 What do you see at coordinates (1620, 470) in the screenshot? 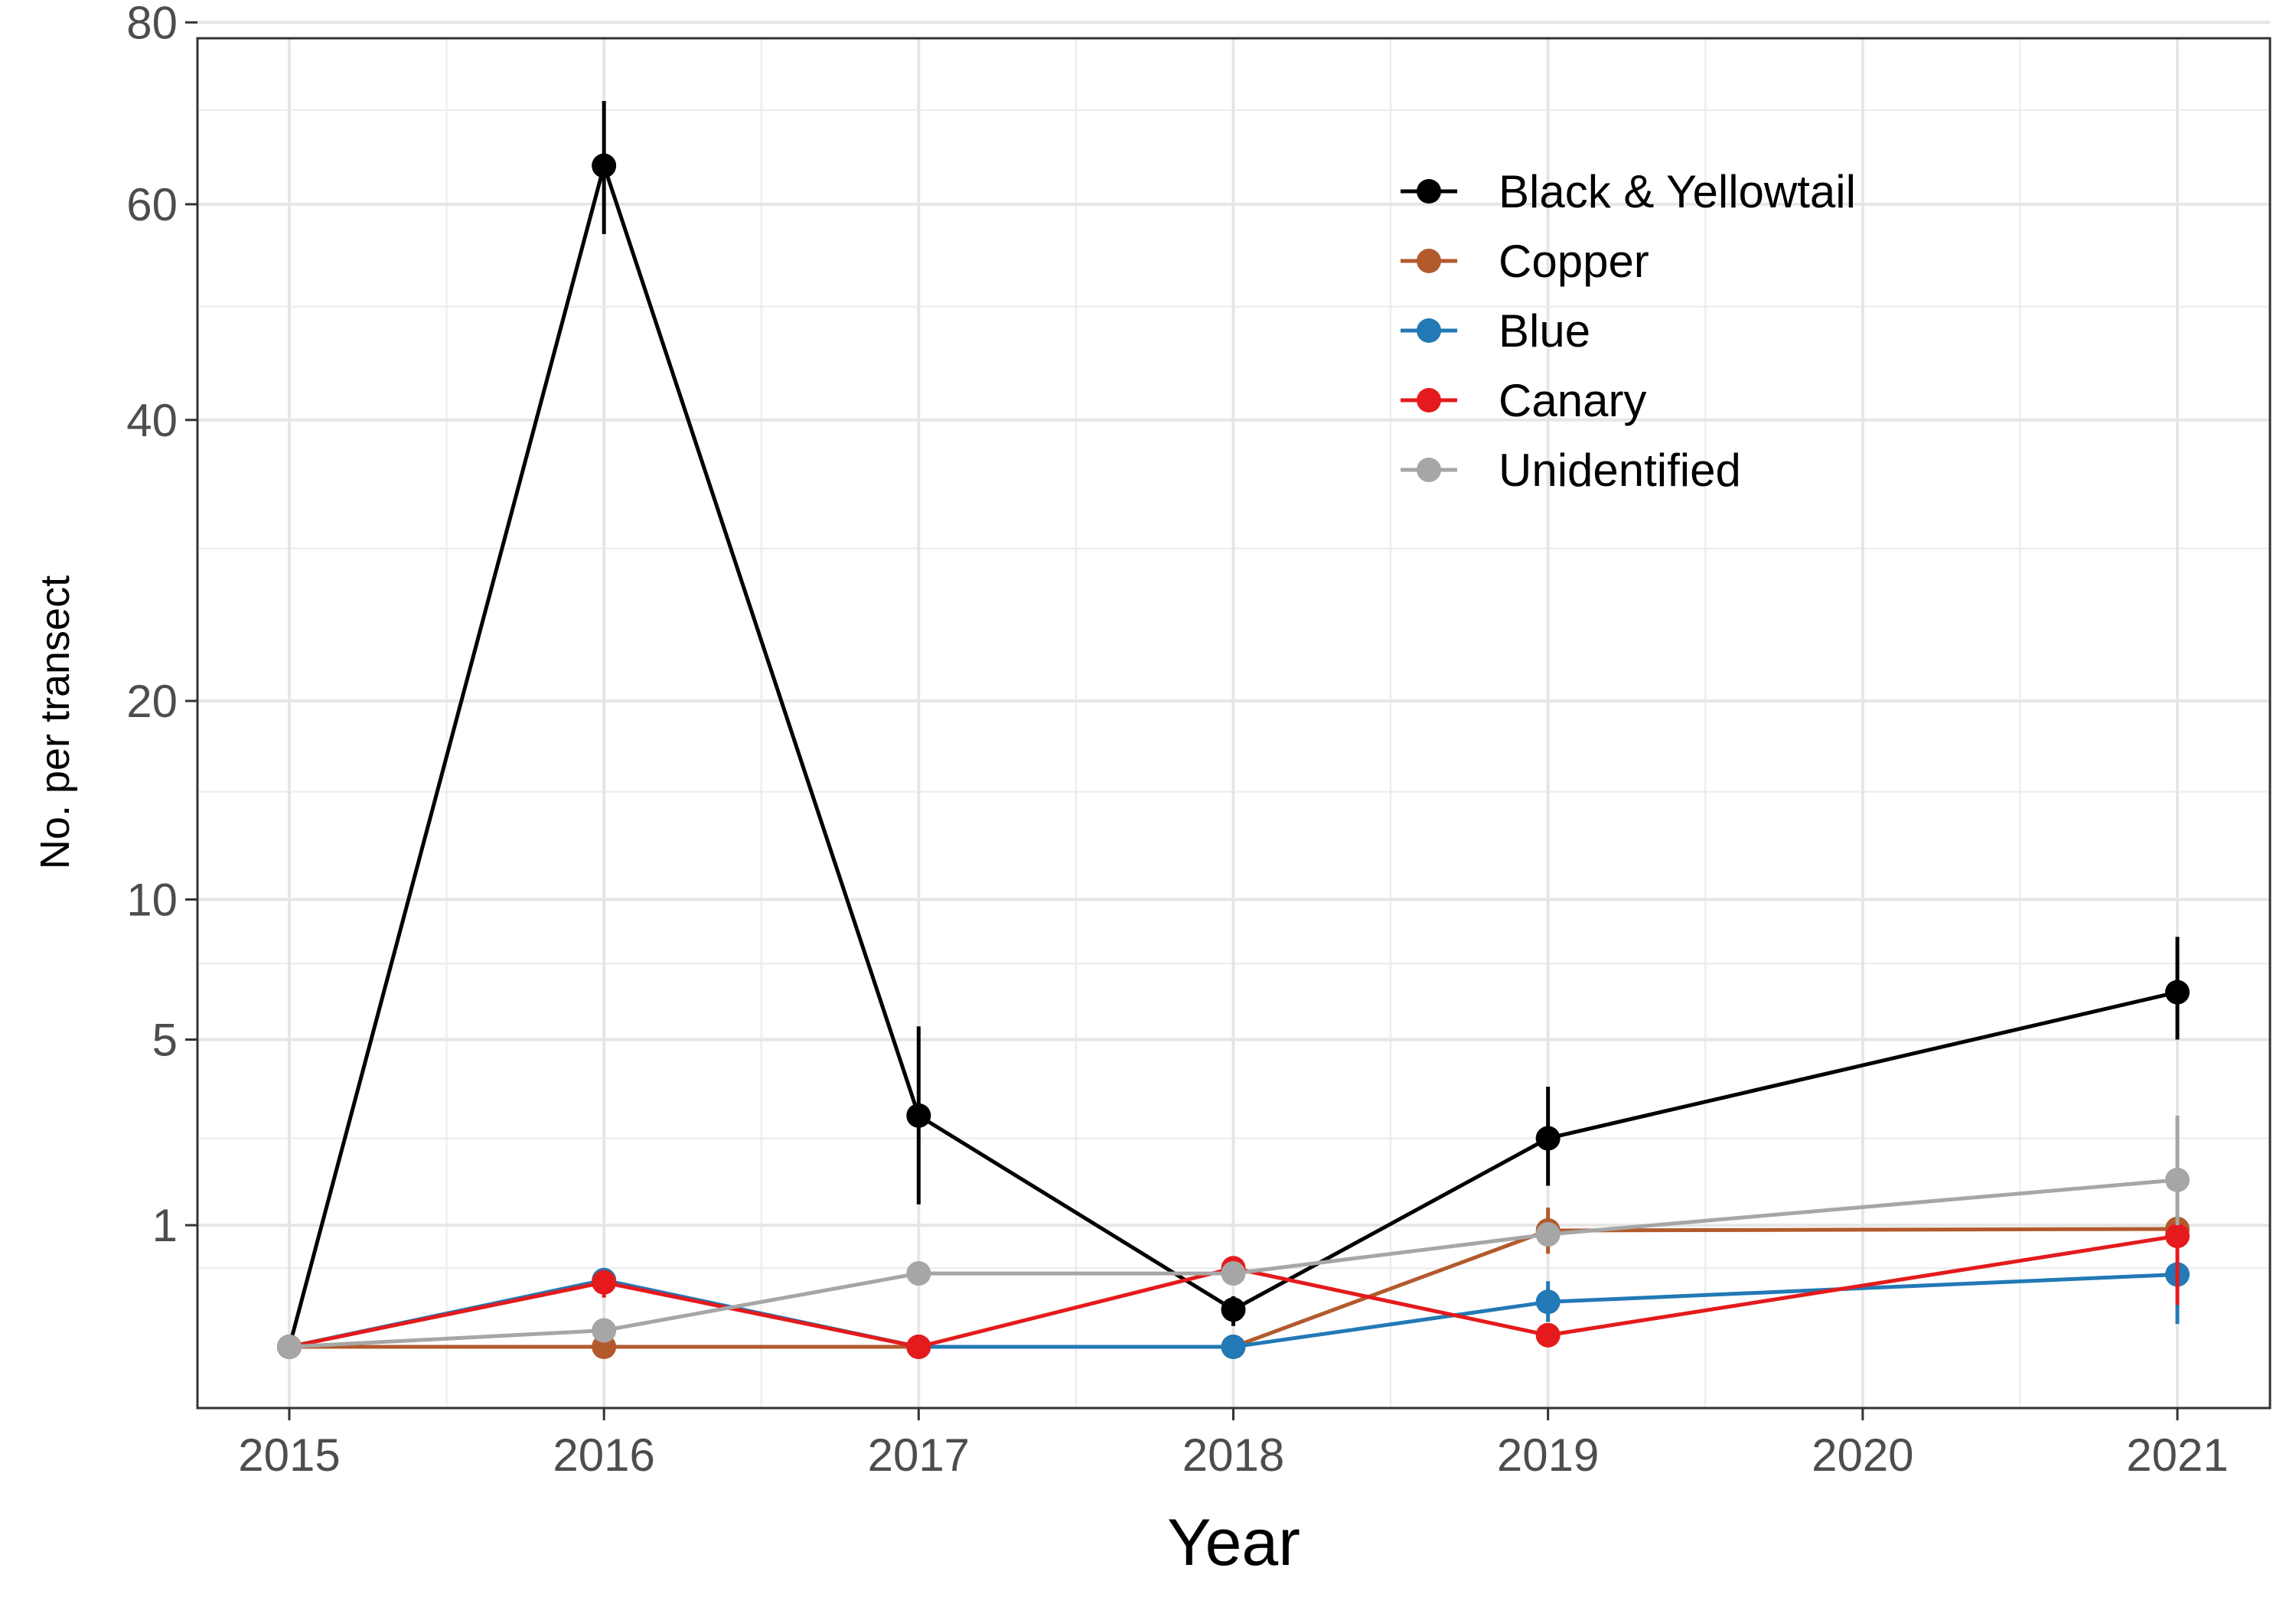
I see `legend-label-4: Unidentified` at bounding box center [1620, 470].